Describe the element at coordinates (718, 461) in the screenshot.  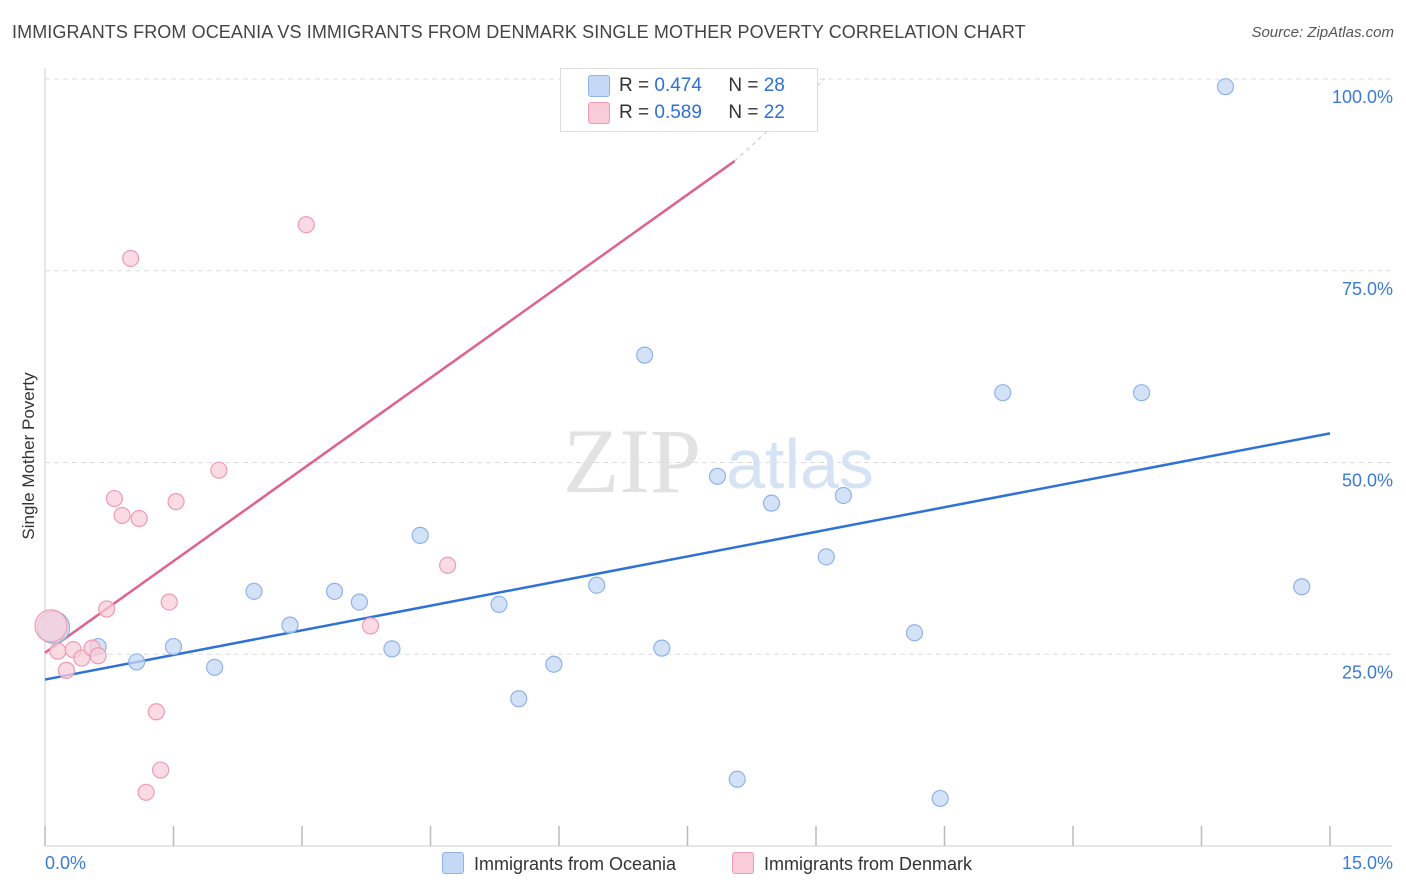
I see `watermark: ZIP atlas` at that location.